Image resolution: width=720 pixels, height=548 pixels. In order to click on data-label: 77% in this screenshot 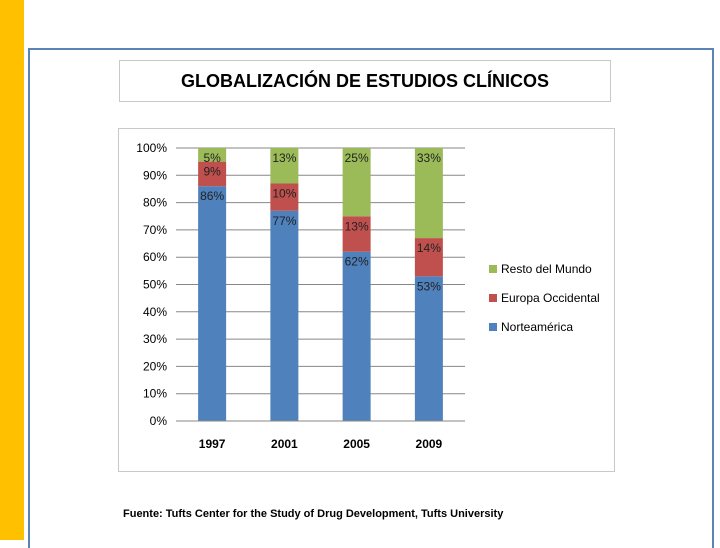, I will do `click(284, 221)`.